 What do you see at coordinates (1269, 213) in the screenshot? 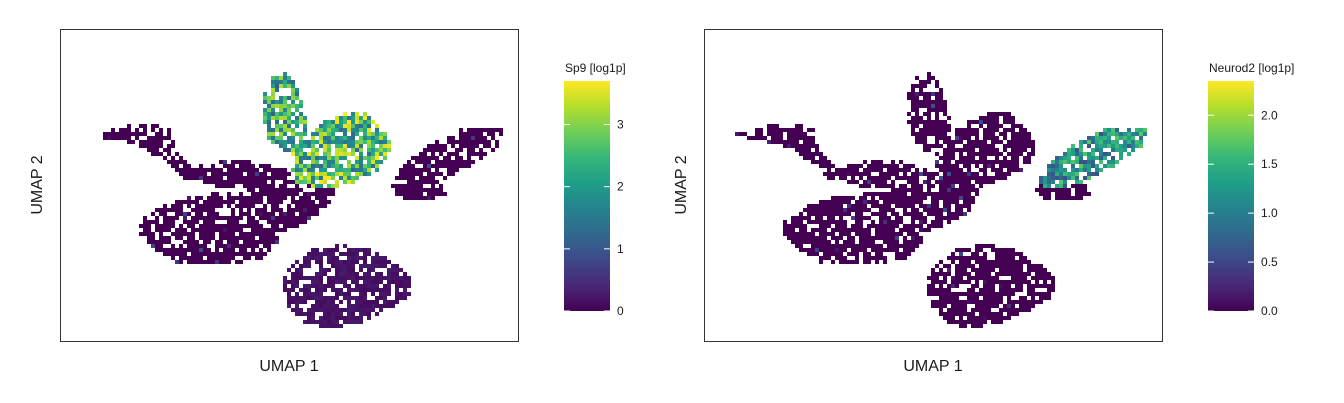
I see `colorbar-tick-label: 1.0` at bounding box center [1269, 213].